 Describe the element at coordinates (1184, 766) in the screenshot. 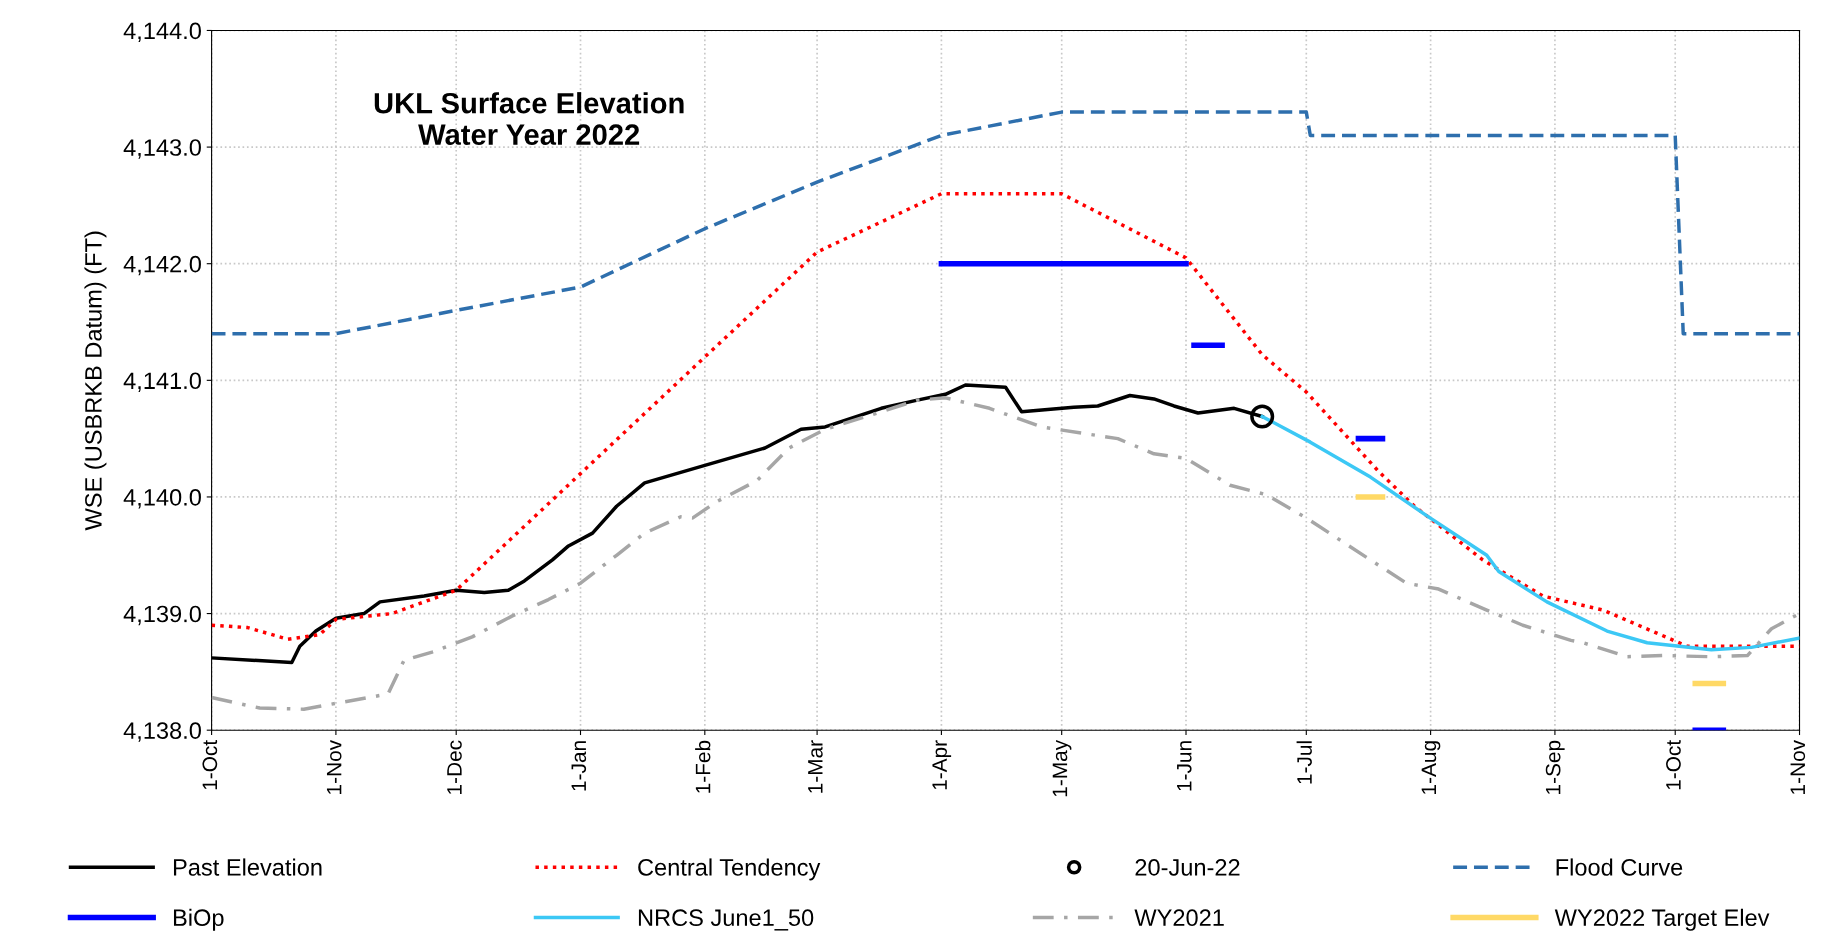

I see `x-tick-label: 1-Jun` at that location.